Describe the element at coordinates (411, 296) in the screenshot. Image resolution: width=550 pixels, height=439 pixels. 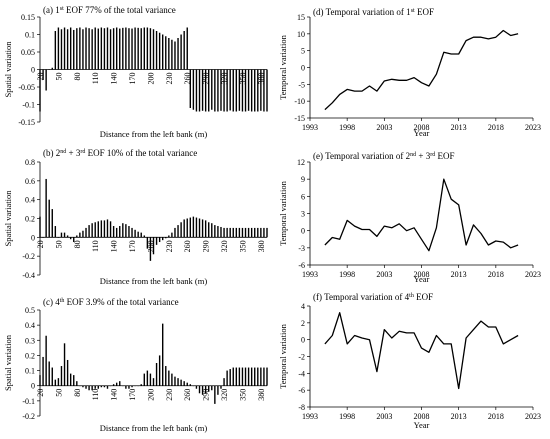
I see `title-superscript: th` at that location.